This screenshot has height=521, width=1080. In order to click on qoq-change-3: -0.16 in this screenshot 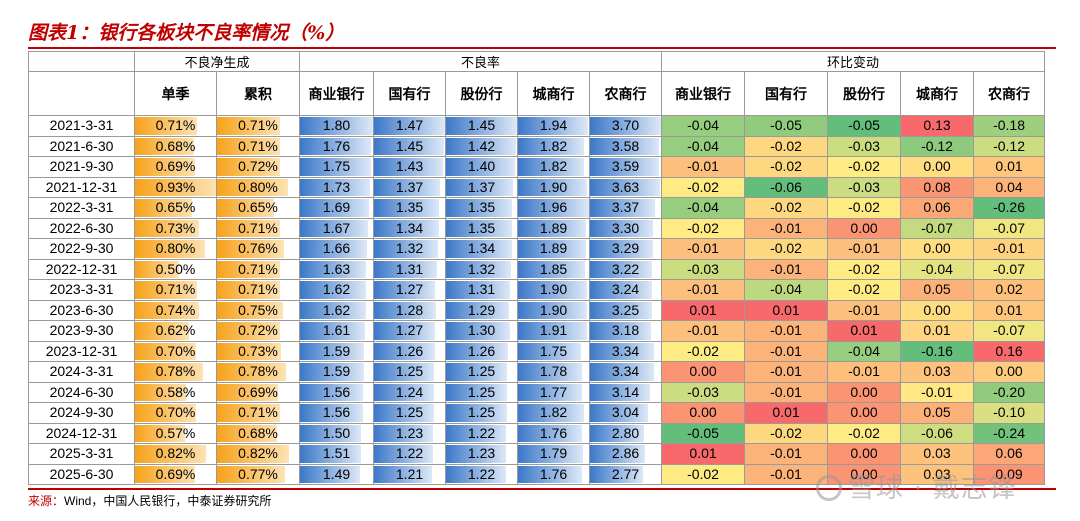, I will do `click(937, 351)`.